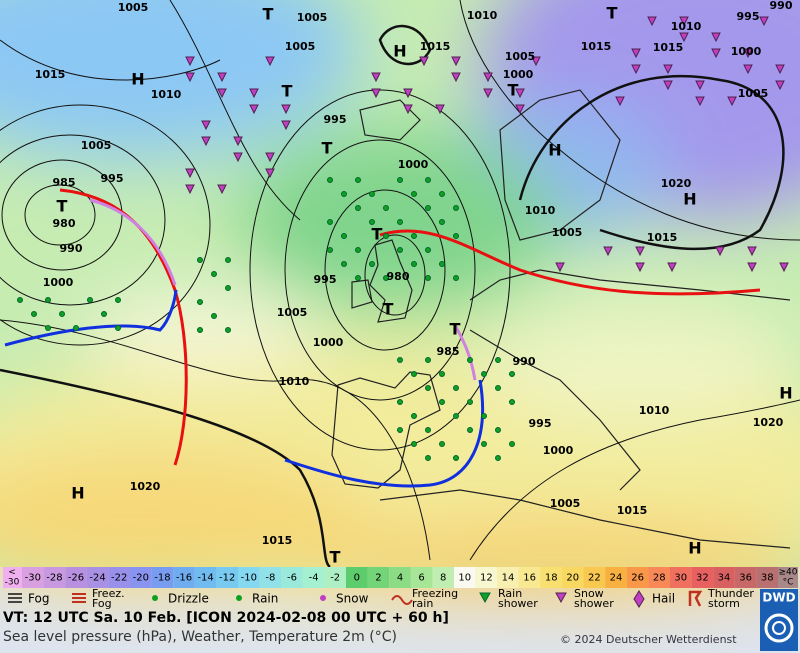 This screenshot has height=653, width=800. I want to click on thunderstorm-icon, so click(695, 598).